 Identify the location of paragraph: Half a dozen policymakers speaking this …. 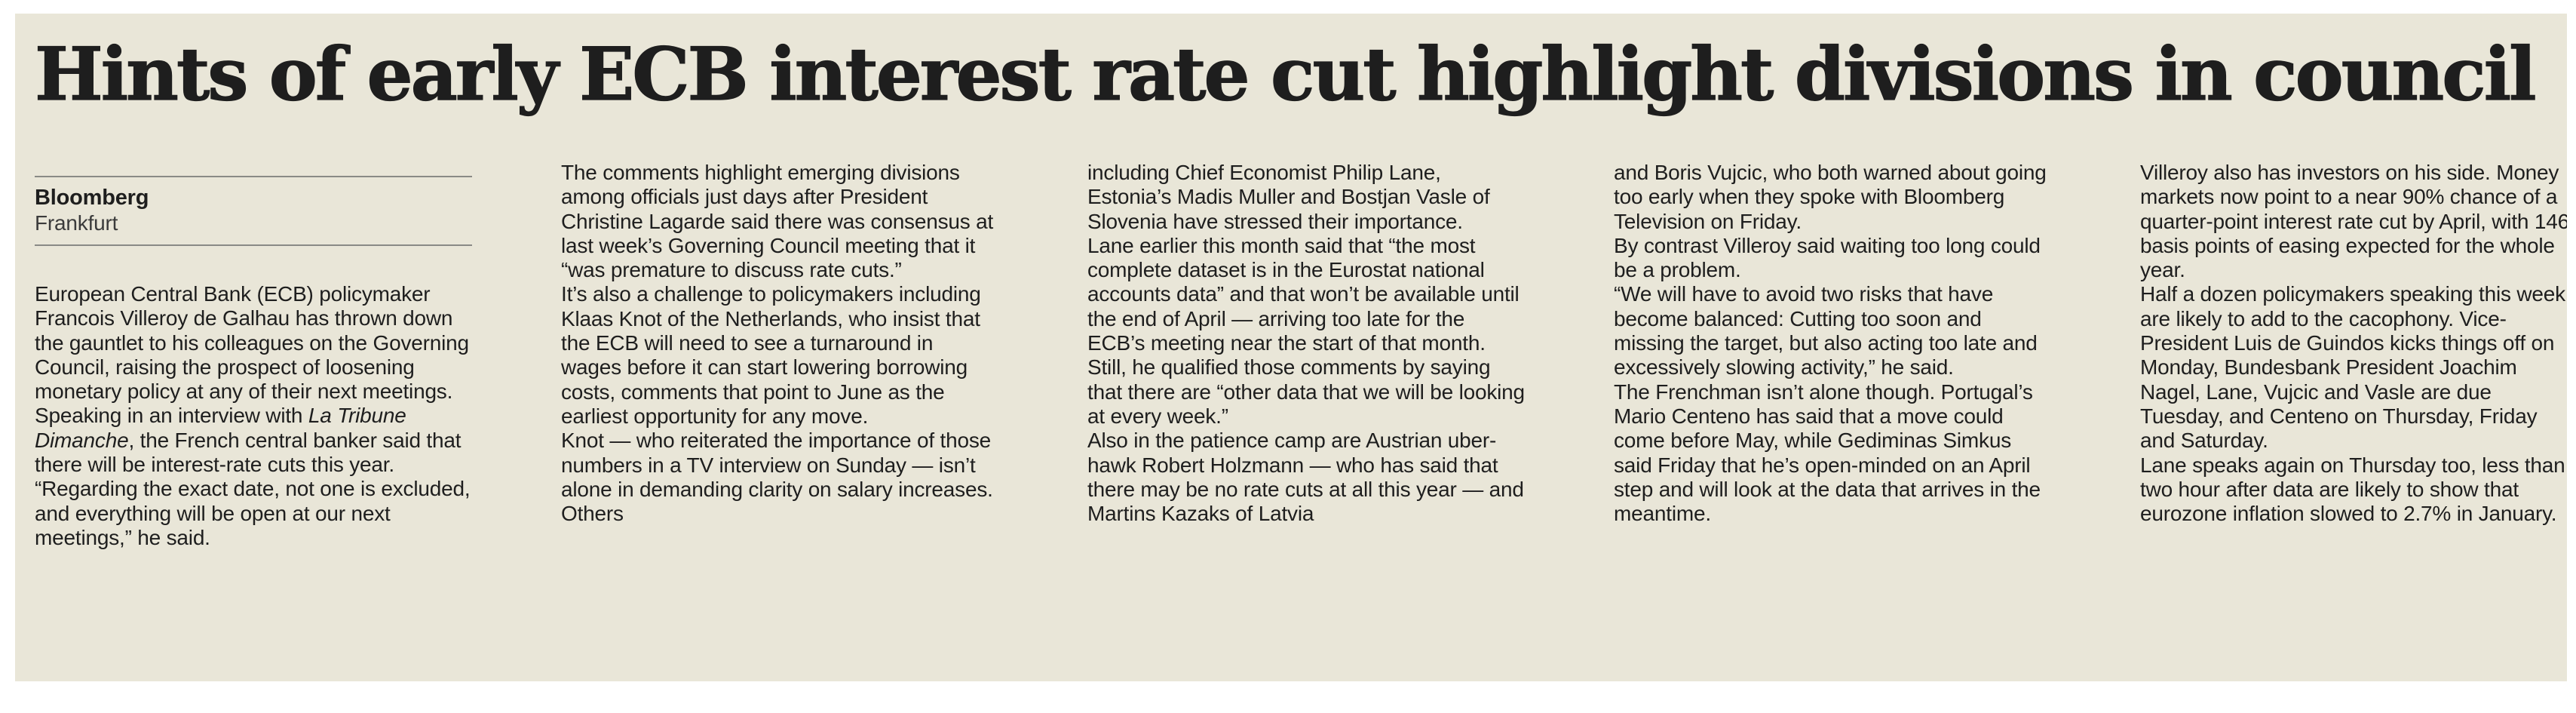
(2352, 367).